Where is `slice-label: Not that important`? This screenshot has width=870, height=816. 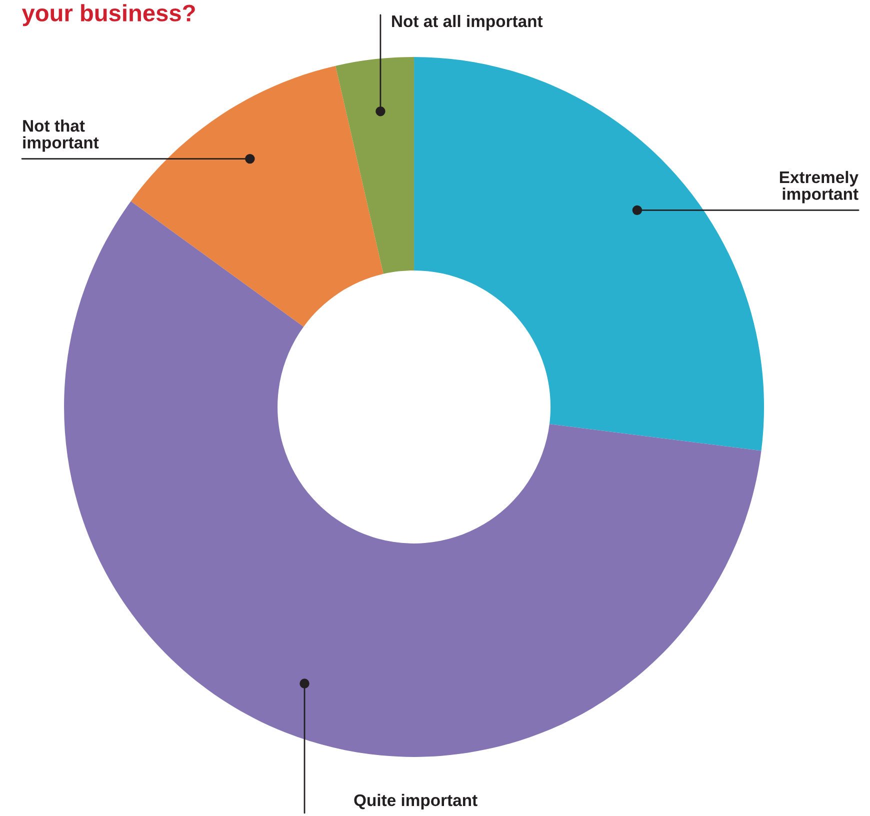 slice-label: Not that important is located at coordinates (61, 136).